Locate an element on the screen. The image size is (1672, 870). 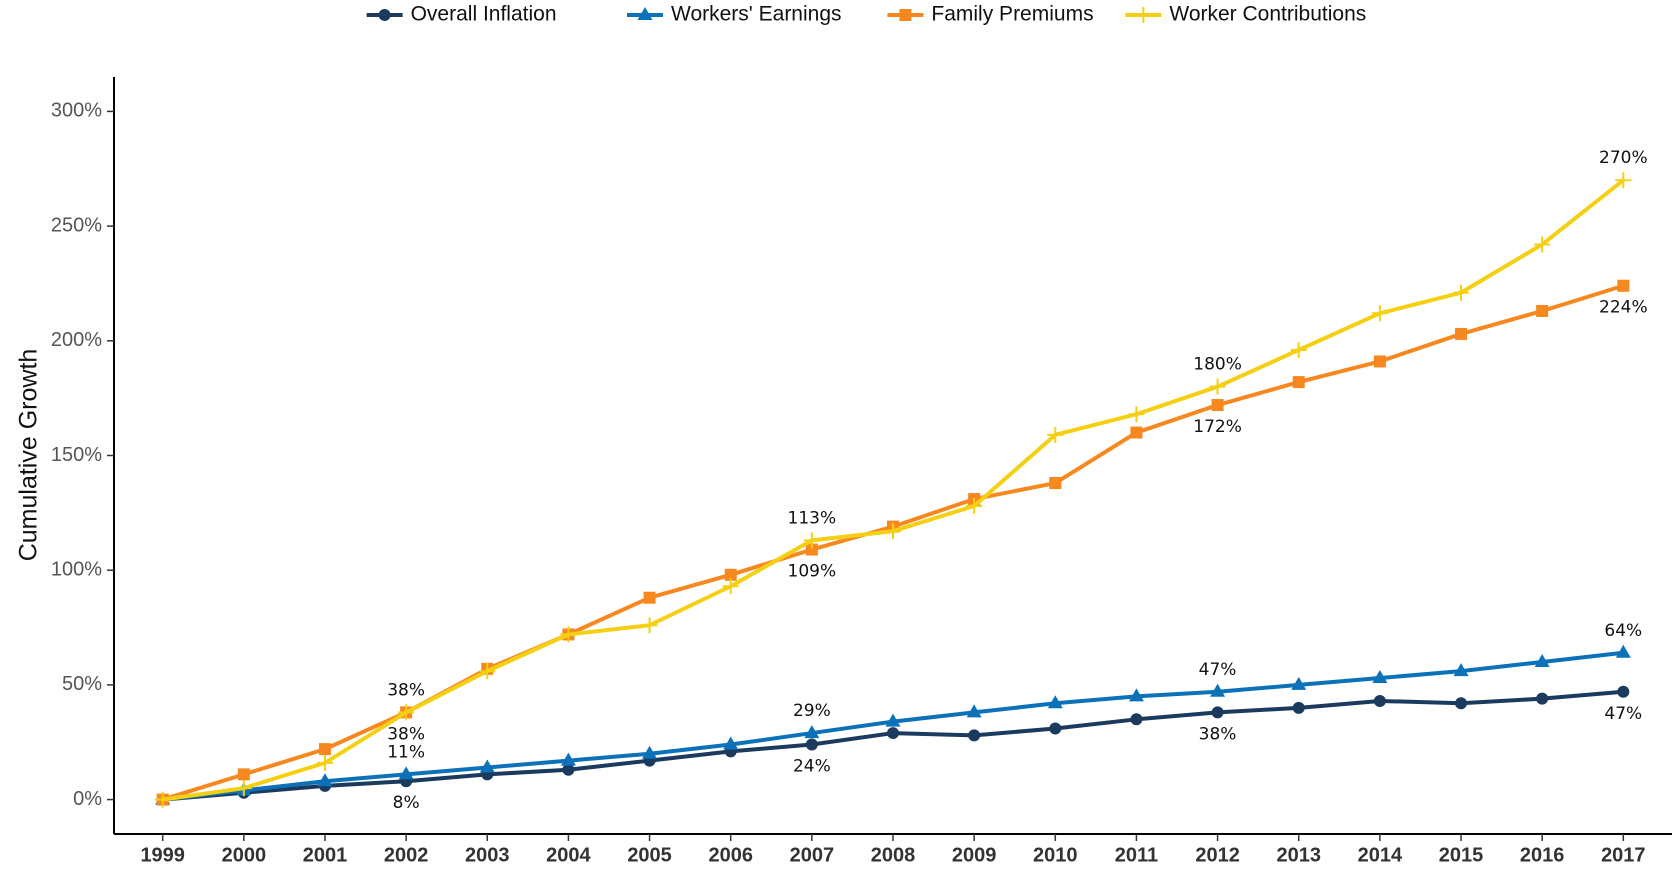
data-label: 29% is located at coordinates (812, 711).